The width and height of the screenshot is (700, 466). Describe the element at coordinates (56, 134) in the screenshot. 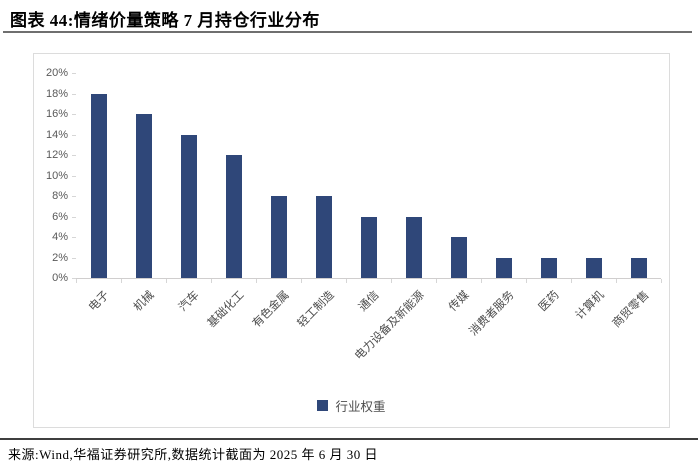

I see `y-tick-label: 14%` at that location.